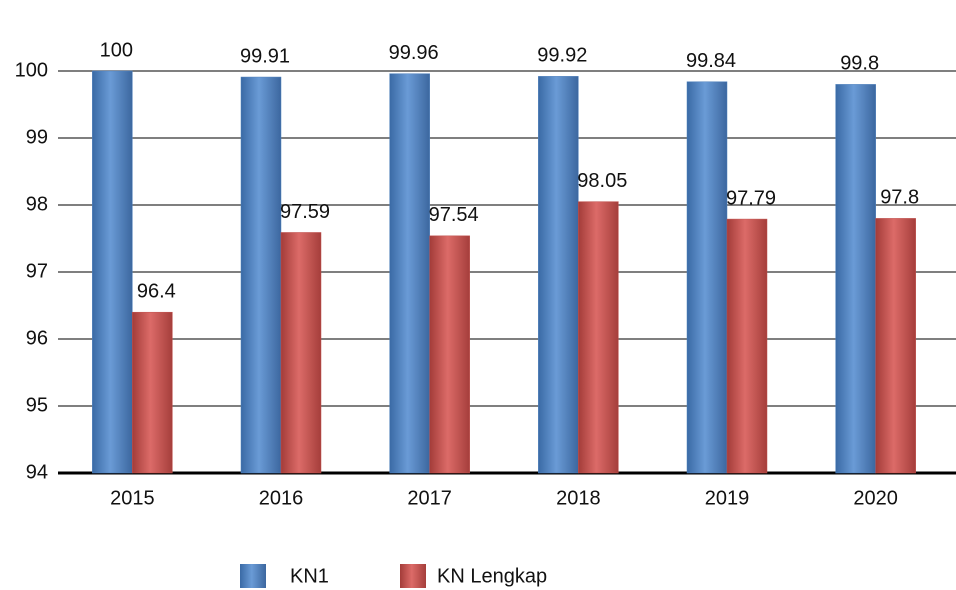  Describe the element at coordinates (37, 204) in the screenshot. I see `y-tick-label: 98` at that location.